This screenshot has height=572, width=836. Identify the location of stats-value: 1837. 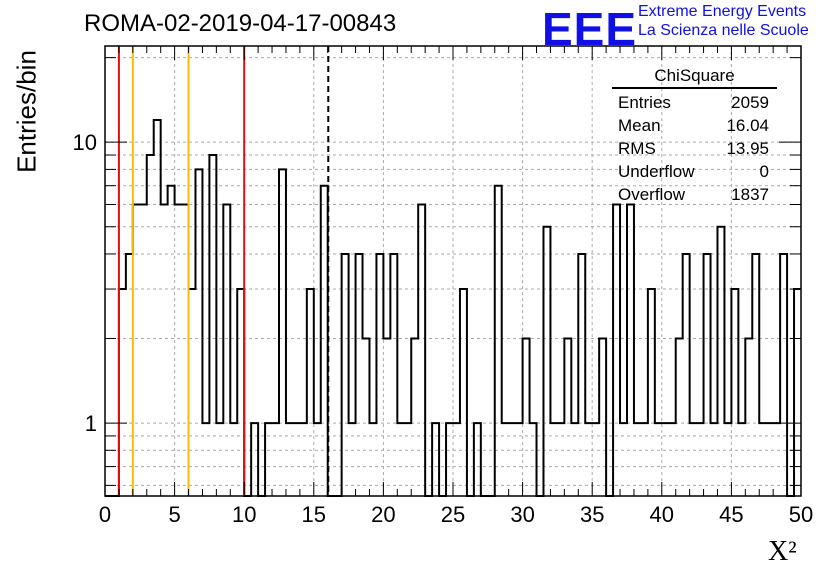
(750, 194).